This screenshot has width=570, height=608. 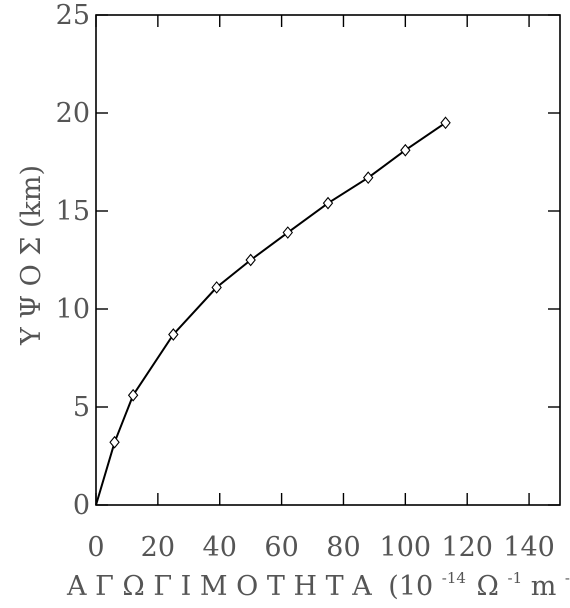 I want to click on y-tick-label: 25, so click(x=73, y=15).